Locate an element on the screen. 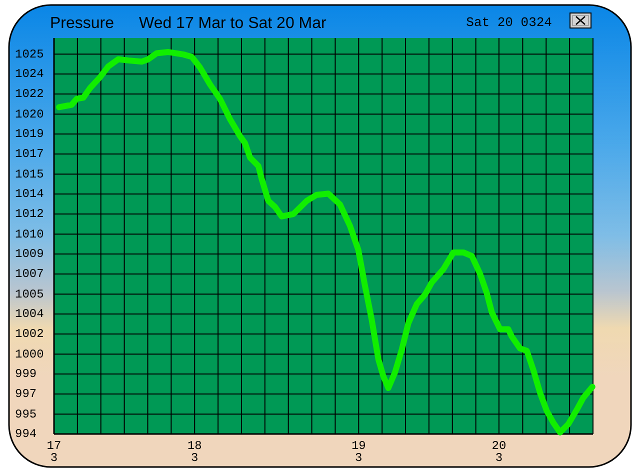 This screenshot has width=640, height=474. y-tick-label: 1017 is located at coordinates (29, 154).